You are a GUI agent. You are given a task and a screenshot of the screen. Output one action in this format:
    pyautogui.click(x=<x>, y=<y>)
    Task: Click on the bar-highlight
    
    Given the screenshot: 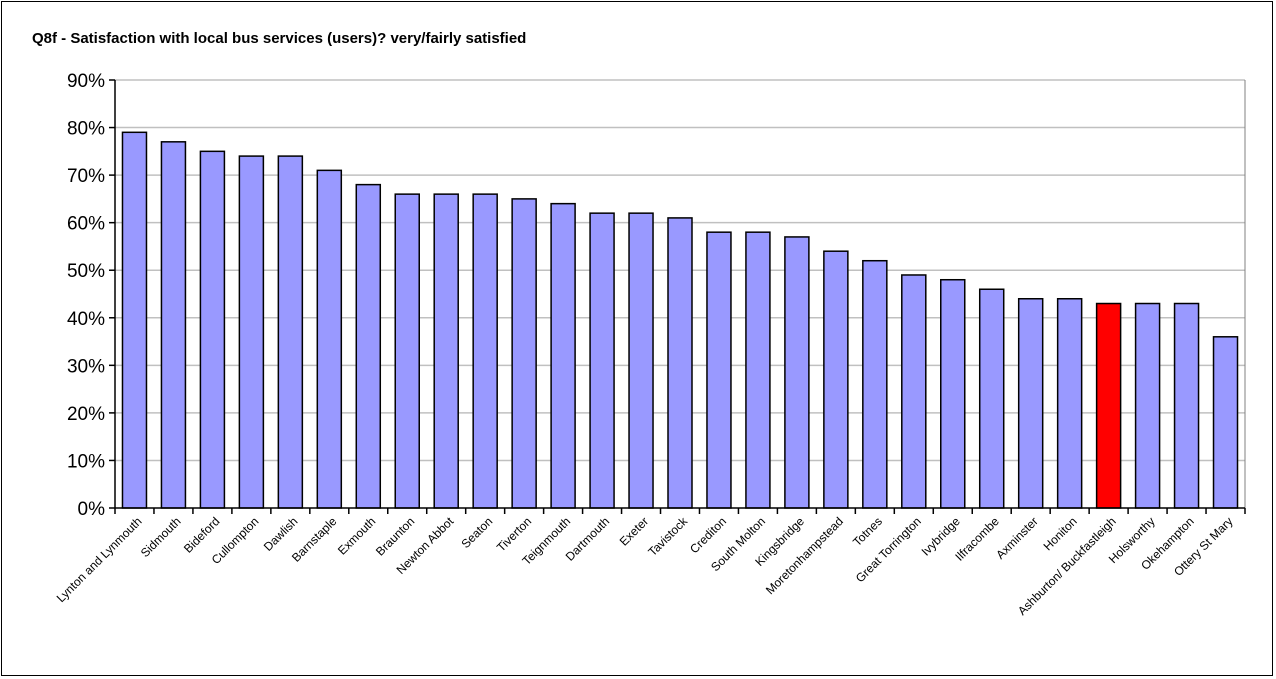 What is the action you would take?
    pyautogui.click(x=1108, y=405)
    